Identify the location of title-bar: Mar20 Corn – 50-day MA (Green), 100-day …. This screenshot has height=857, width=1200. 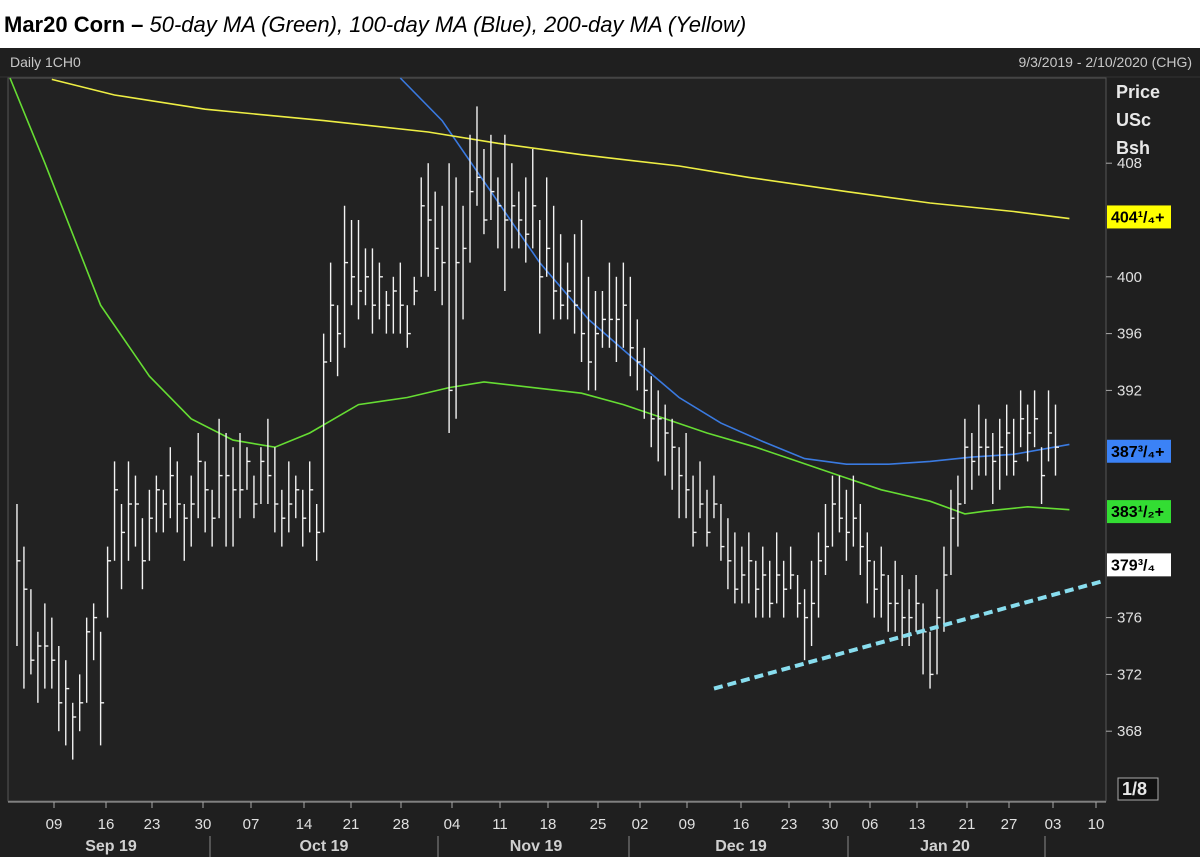
(600, 24).